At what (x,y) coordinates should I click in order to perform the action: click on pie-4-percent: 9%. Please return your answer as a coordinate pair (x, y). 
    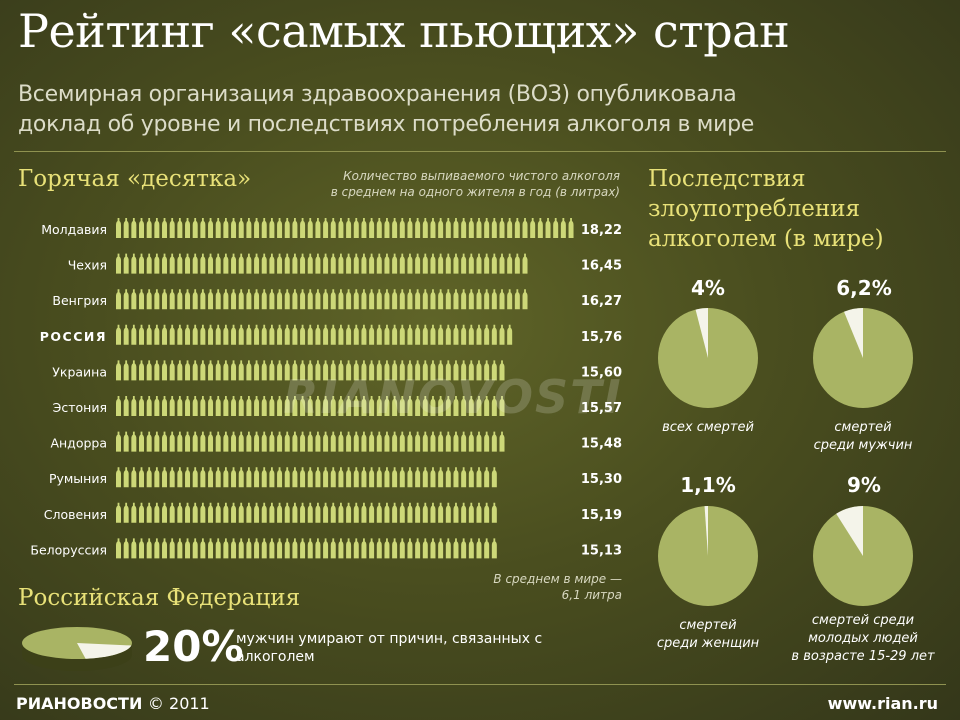
    Looking at the image, I should click on (864, 485).